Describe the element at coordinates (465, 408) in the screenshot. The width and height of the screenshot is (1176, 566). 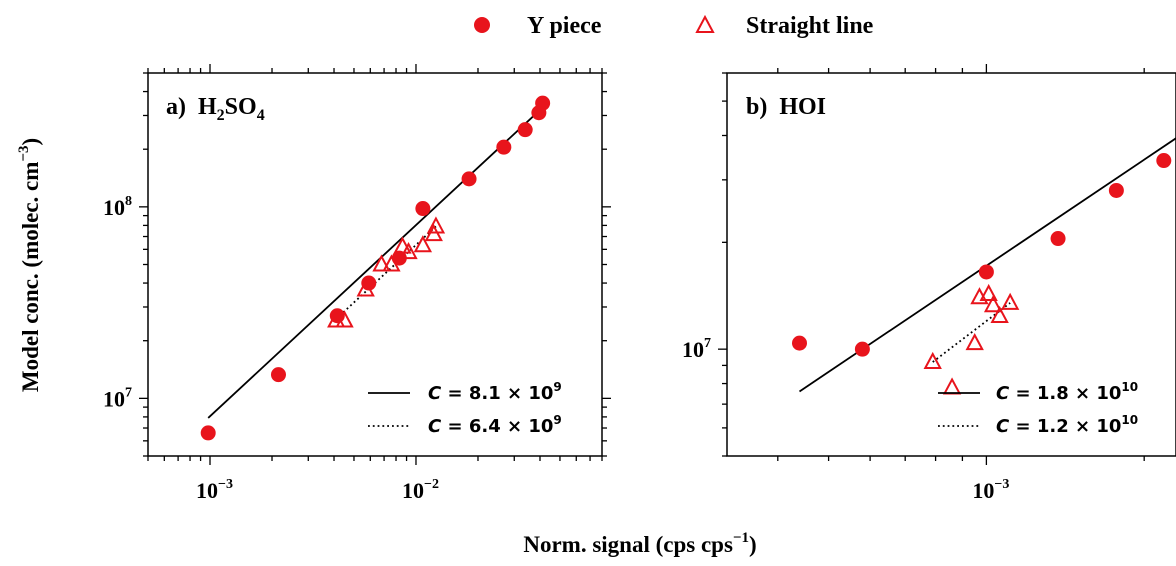
I see `panel-a-fit-legend: C = 8.1 × 109 C = 6.4 × 109` at that location.